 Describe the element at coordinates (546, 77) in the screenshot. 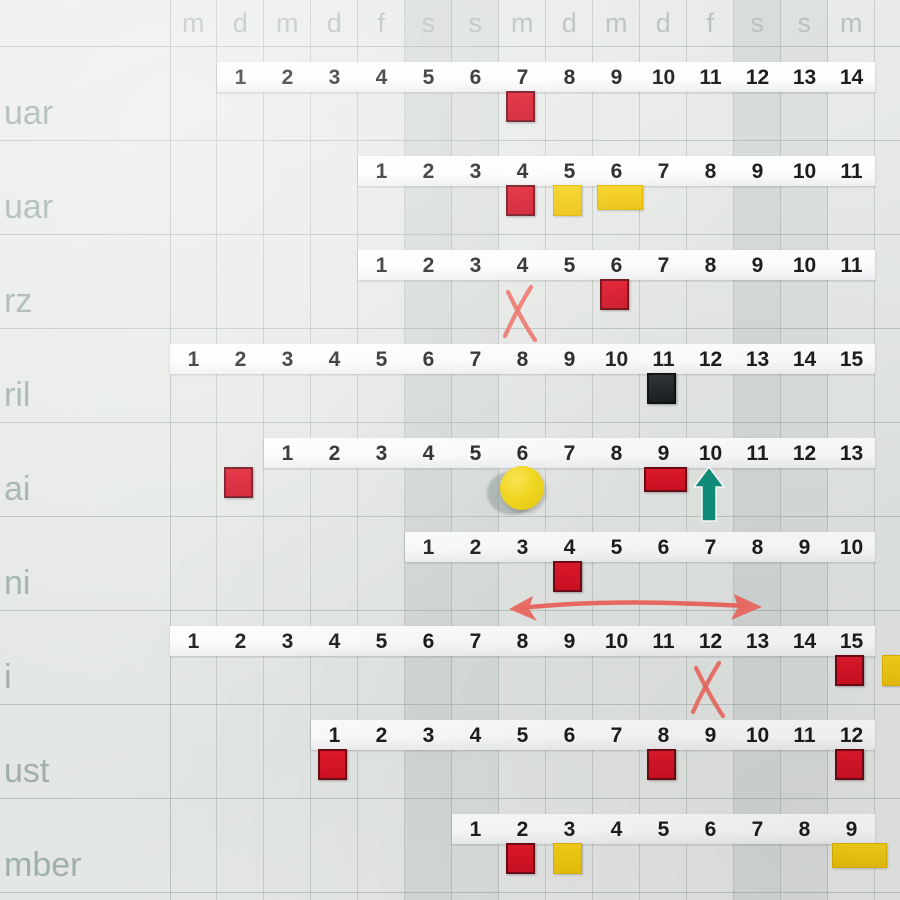

I see `day-number-strip-januar: 1 2 3 4 5 6 7 8 9 10 11 12 13 14` at that location.